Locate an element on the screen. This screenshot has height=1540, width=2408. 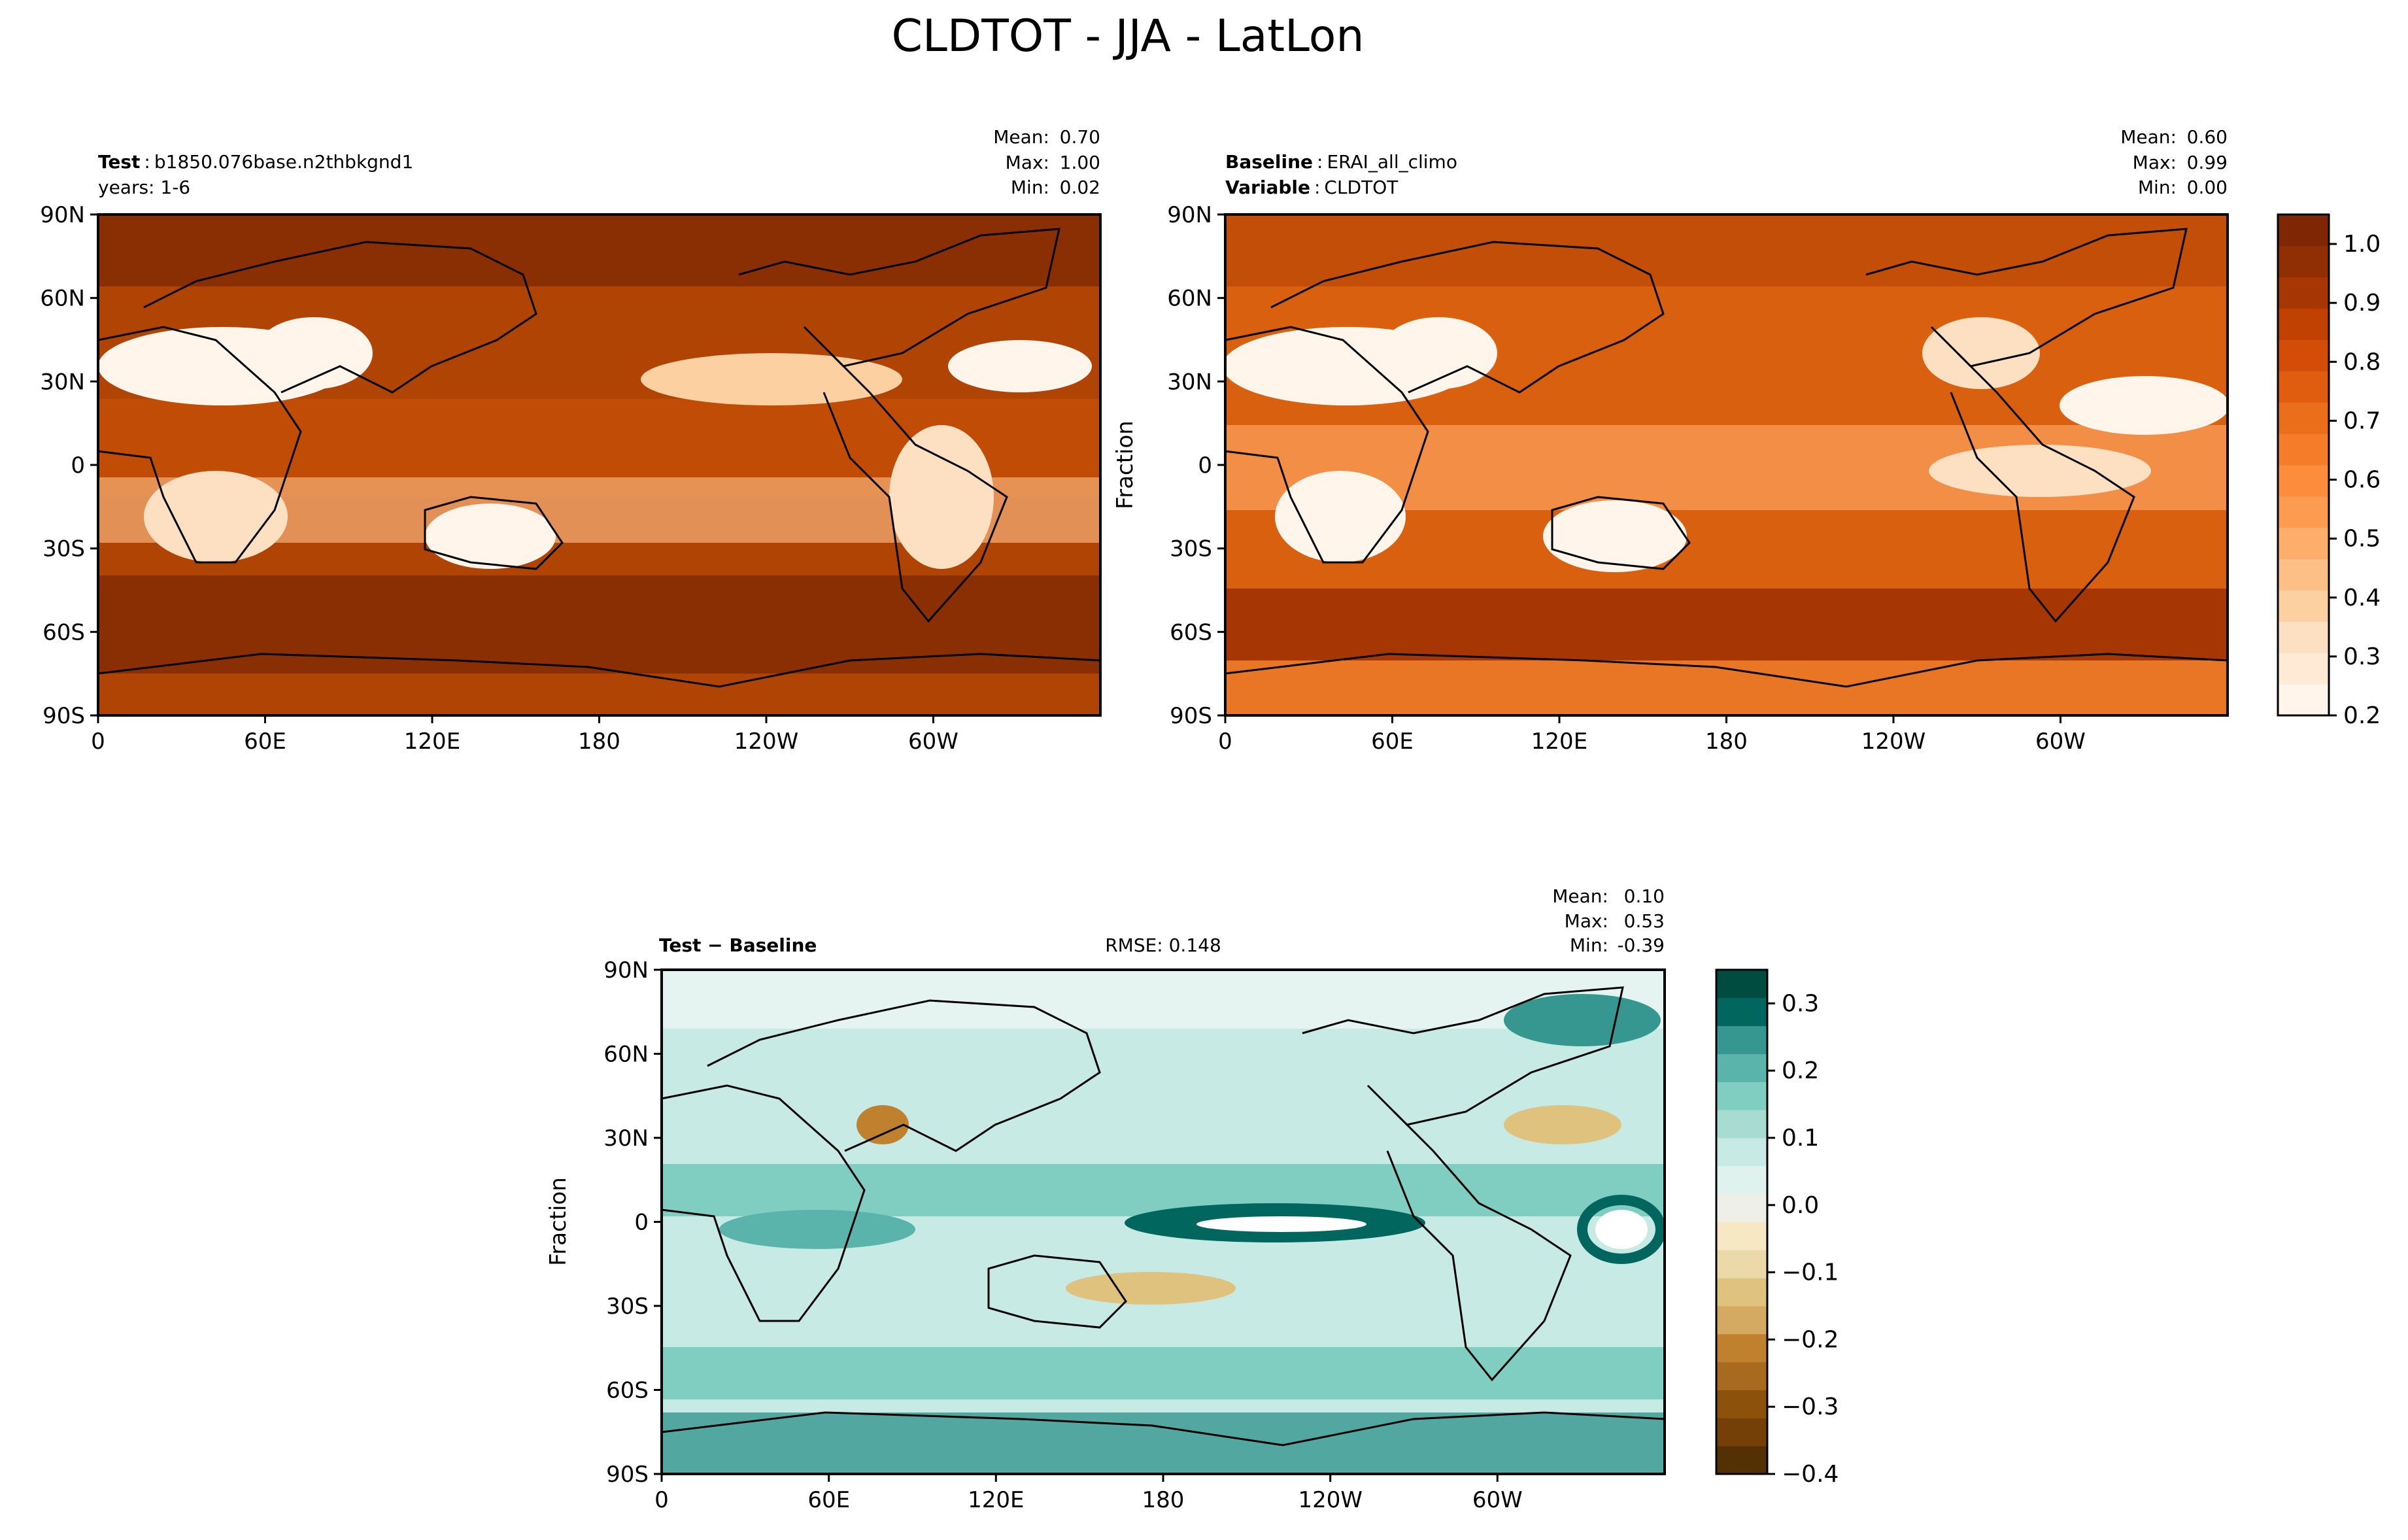
baseline-colorbar: 1.0 0.9 0.8 0.7 0.6 0.5 0.4 0.3 0.2 is located at coordinates (2329, 471).